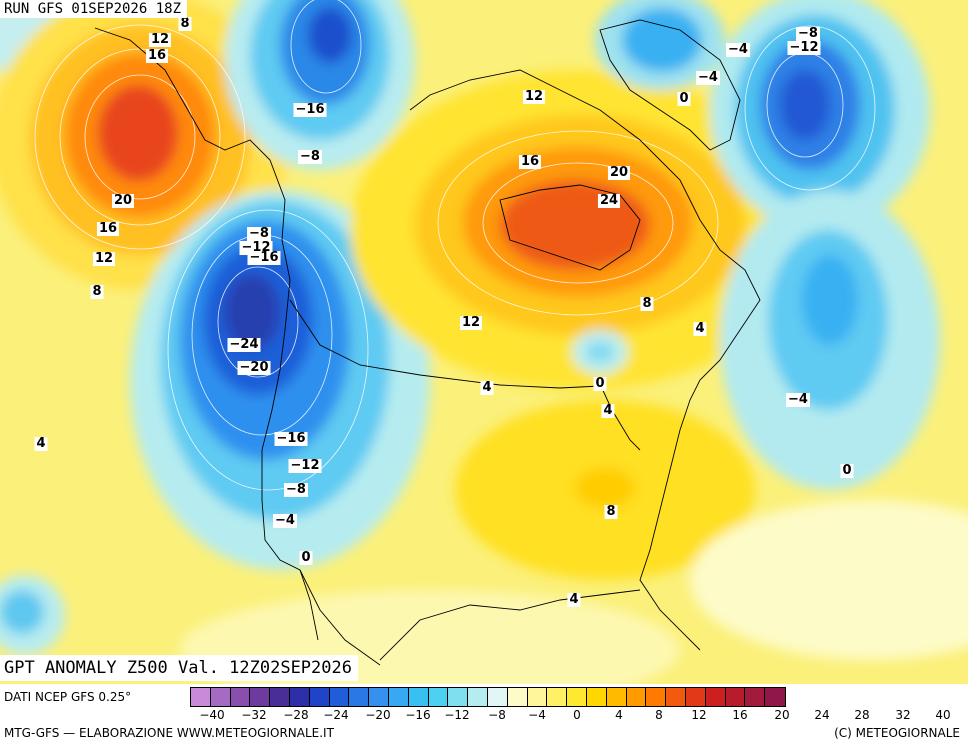 Image resolution: width=968 pixels, height=745 pixels. I want to click on contour-label: −24, so click(244, 344).